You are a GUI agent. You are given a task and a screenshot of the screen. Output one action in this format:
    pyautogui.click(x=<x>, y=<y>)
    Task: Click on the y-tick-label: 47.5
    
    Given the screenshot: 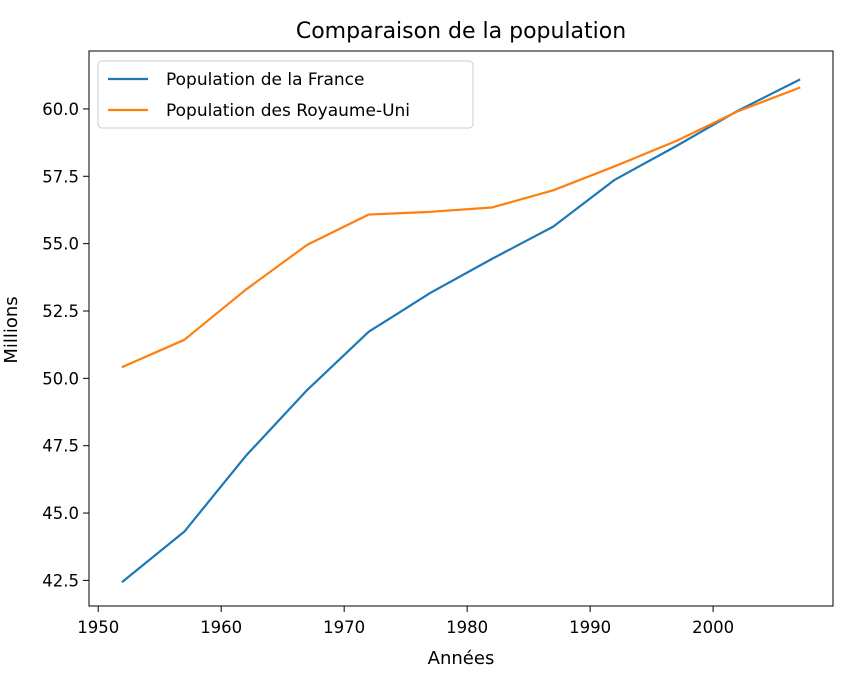 What is the action you would take?
    pyautogui.click(x=60, y=446)
    